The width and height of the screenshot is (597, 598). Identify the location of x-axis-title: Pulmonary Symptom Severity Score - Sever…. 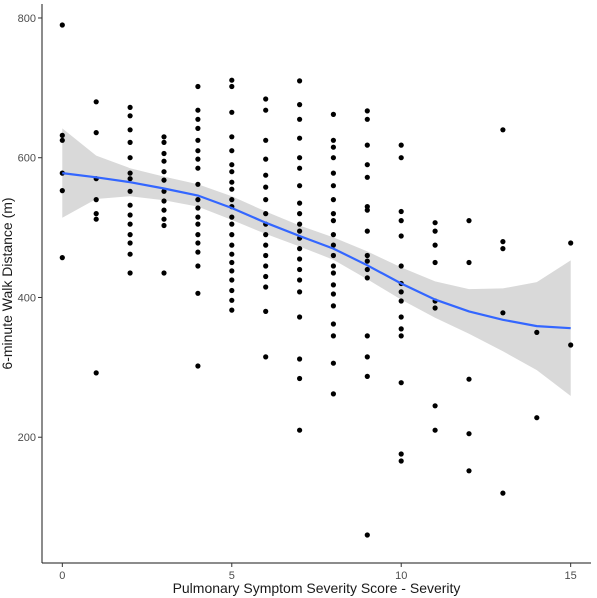
(317, 588).